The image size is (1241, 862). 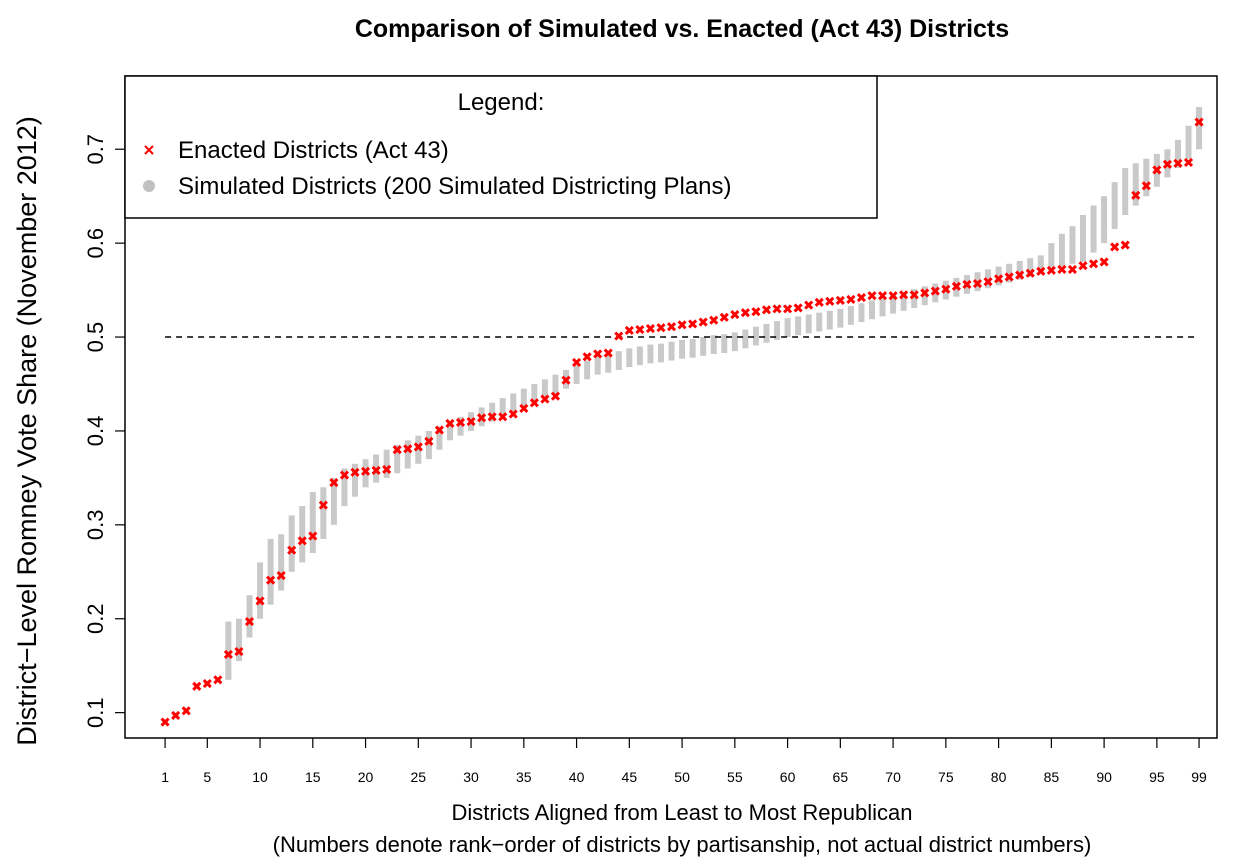 What do you see at coordinates (946, 777) in the screenshot?
I see `x-tick-label: 75` at bounding box center [946, 777].